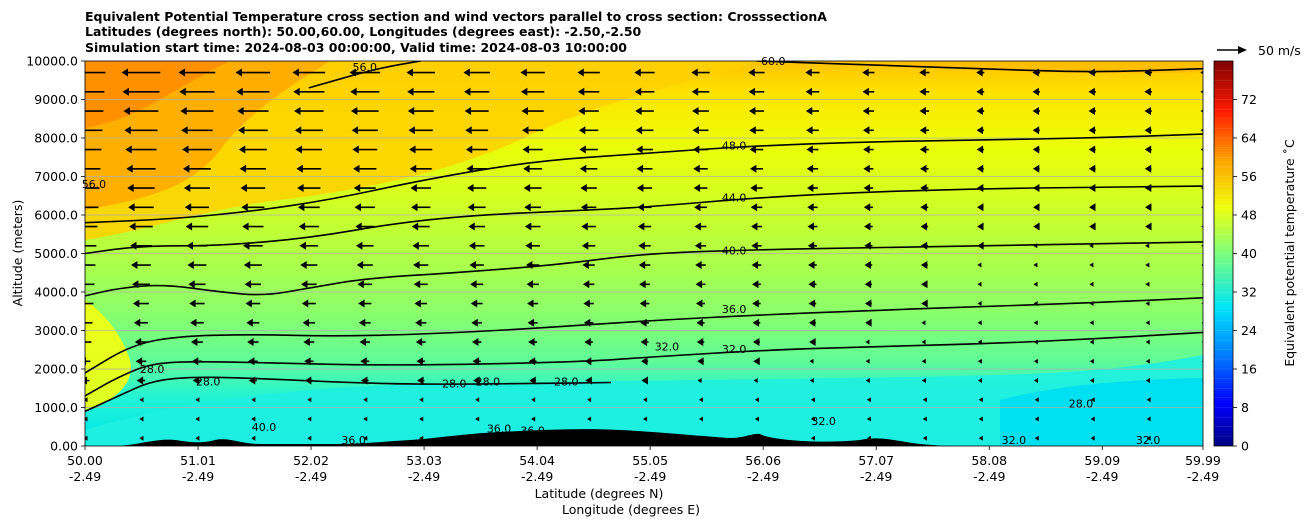 The width and height of the screenshot is (1308, 526). Describe the element at coordinates (537, 460) in the screenshot. I see `x-tick-label-lat-4: 54.04` at that location.